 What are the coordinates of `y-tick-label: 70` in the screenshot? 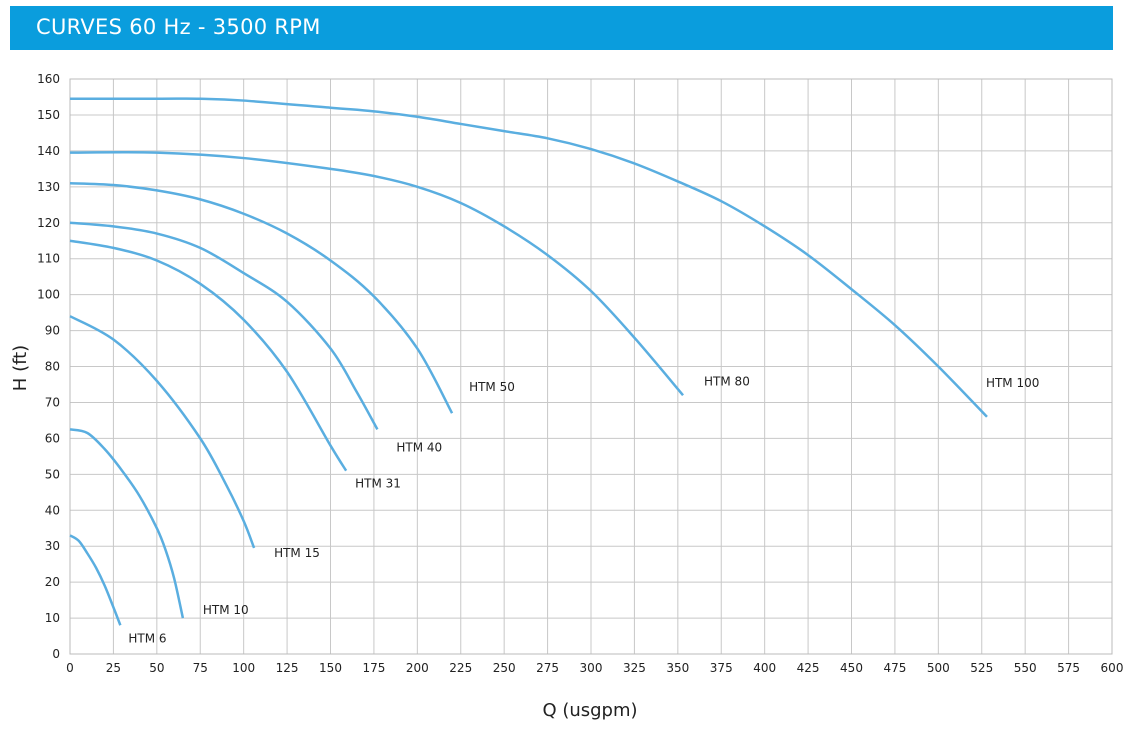 It's located at (52, 402).